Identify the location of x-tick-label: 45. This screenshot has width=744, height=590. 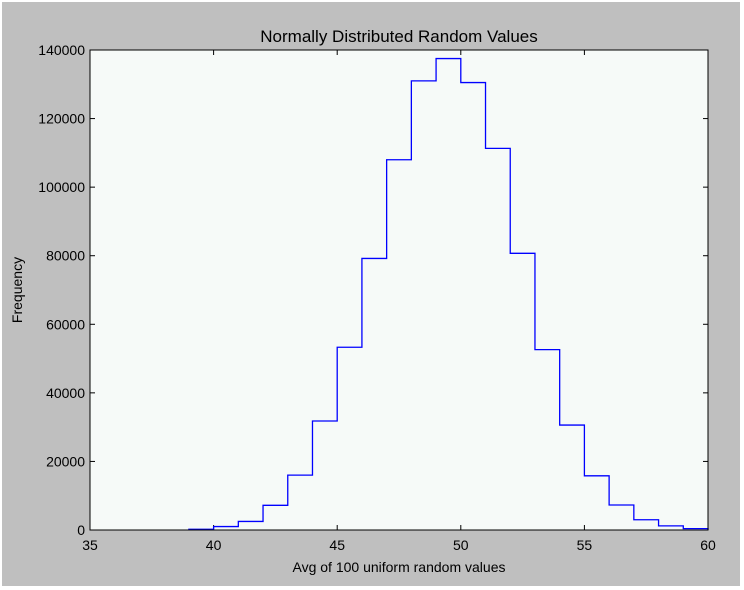
(337, 545).